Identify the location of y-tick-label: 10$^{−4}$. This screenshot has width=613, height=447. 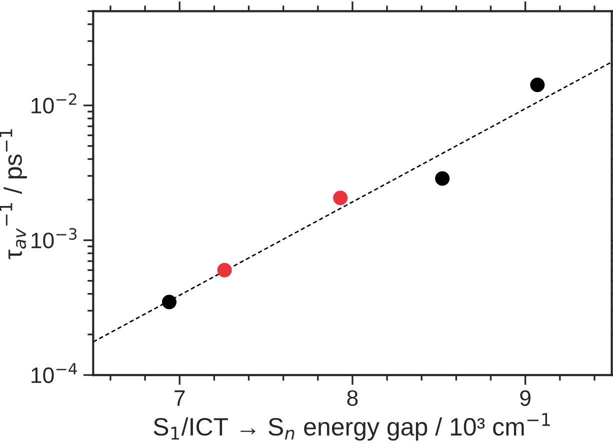
(54, 373).